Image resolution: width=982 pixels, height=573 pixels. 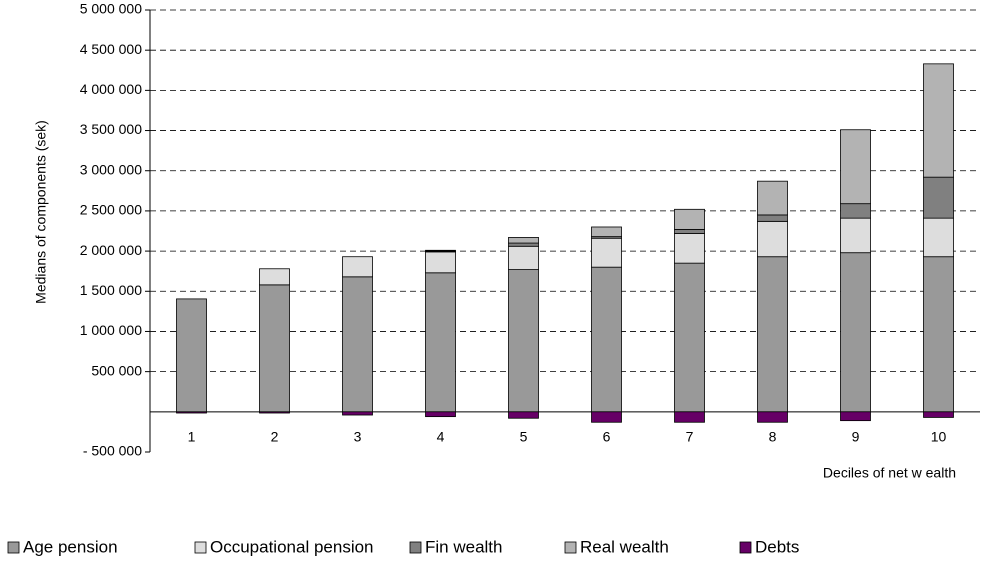 What do you see at coordinates (41, 212) in the screenshot?
I see `y-axis-label: Medians of components (sek)` at bounding box center [41, 212].